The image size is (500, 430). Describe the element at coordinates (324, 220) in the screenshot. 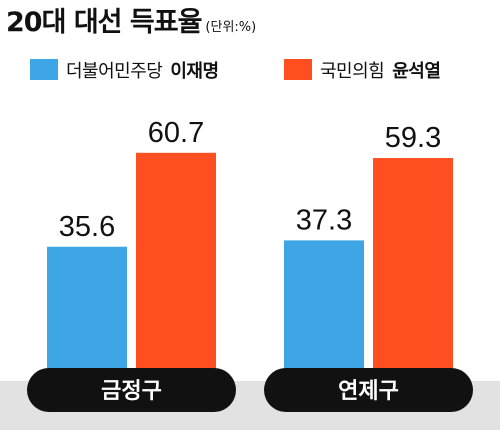

I see `value-label: 37.3` at that location.